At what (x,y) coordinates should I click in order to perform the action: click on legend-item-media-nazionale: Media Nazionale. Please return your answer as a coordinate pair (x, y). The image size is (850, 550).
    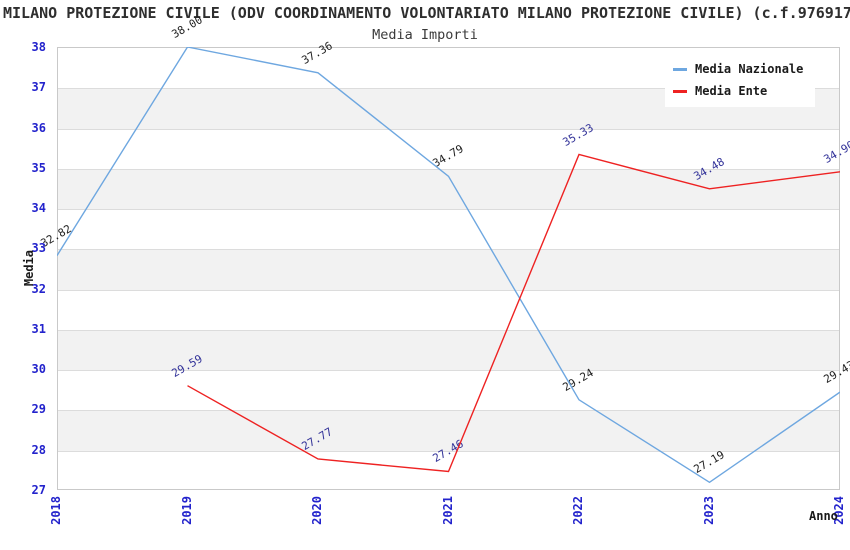
    Looking at the image, I should click on (741, 69).